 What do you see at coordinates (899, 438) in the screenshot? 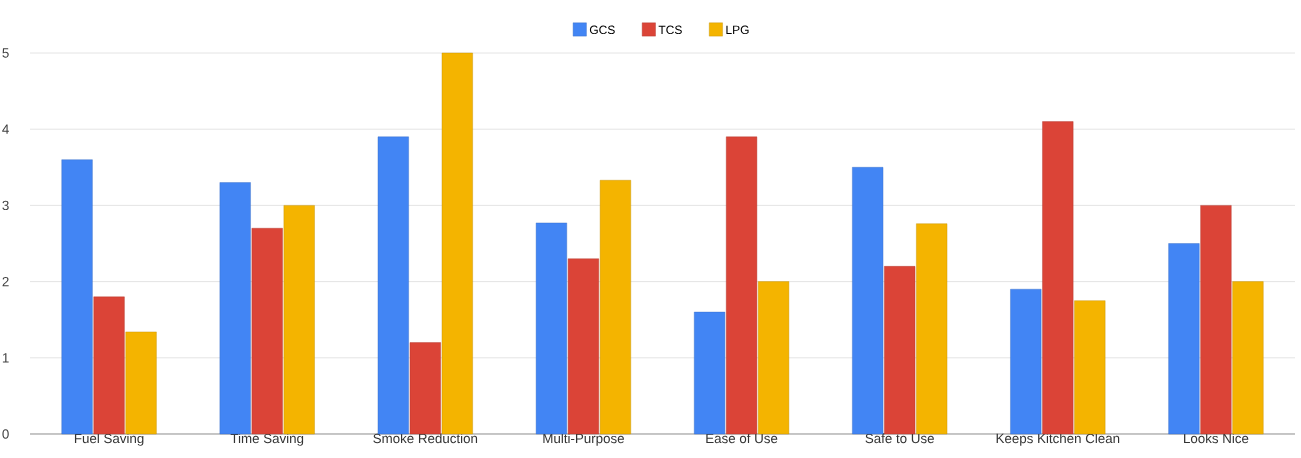
I see `x-tick-label: Safe to Use` at bounding box center [899, 438].